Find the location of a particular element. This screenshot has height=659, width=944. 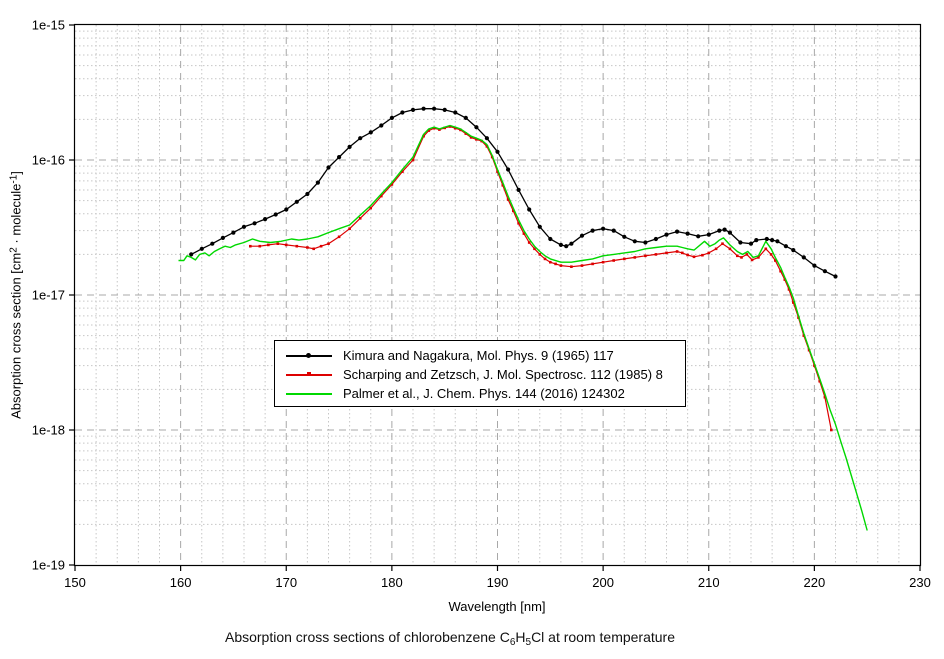

x-tick-label: 230 is located at coordinates (920, 582).